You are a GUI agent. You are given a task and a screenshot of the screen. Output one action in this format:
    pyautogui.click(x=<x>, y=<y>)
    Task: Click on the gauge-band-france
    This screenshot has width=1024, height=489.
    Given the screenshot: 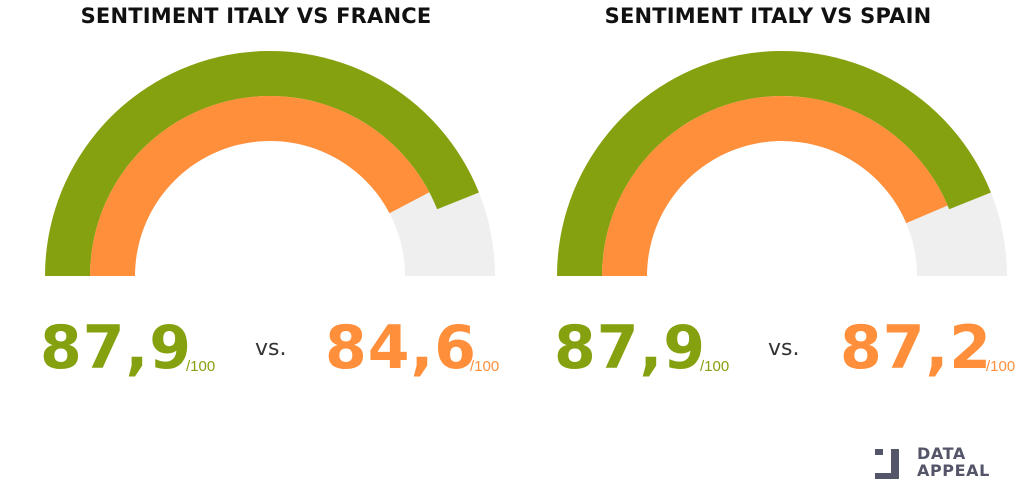 What is the action you would take?
    pyautogui.click(x=260, y=186)
    